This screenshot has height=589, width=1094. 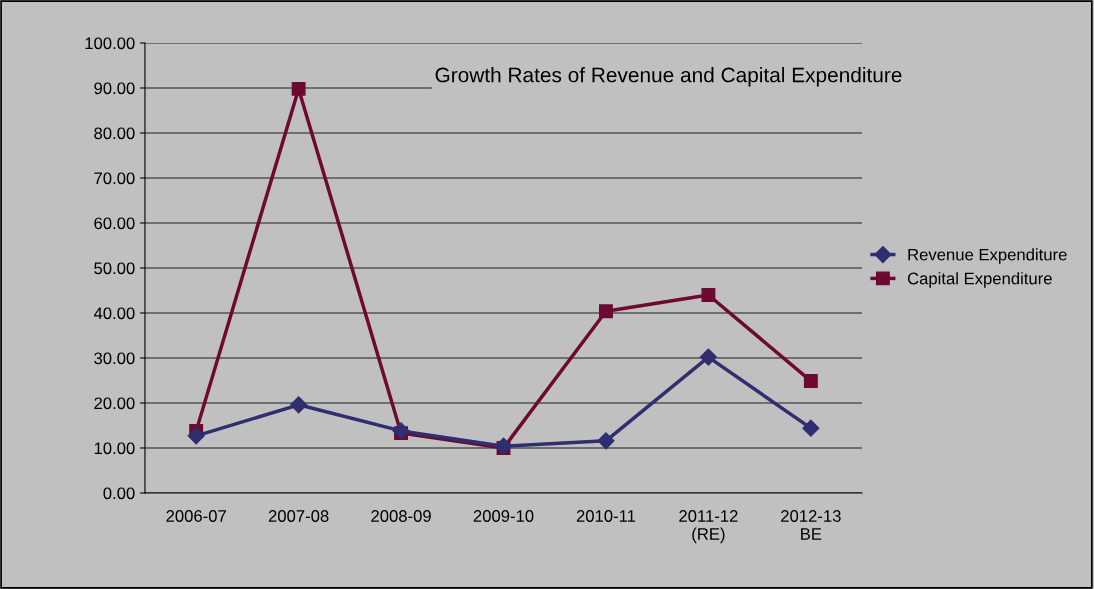 I want to click on x-tick-label: 2010-11, so click(x=606, y=516).